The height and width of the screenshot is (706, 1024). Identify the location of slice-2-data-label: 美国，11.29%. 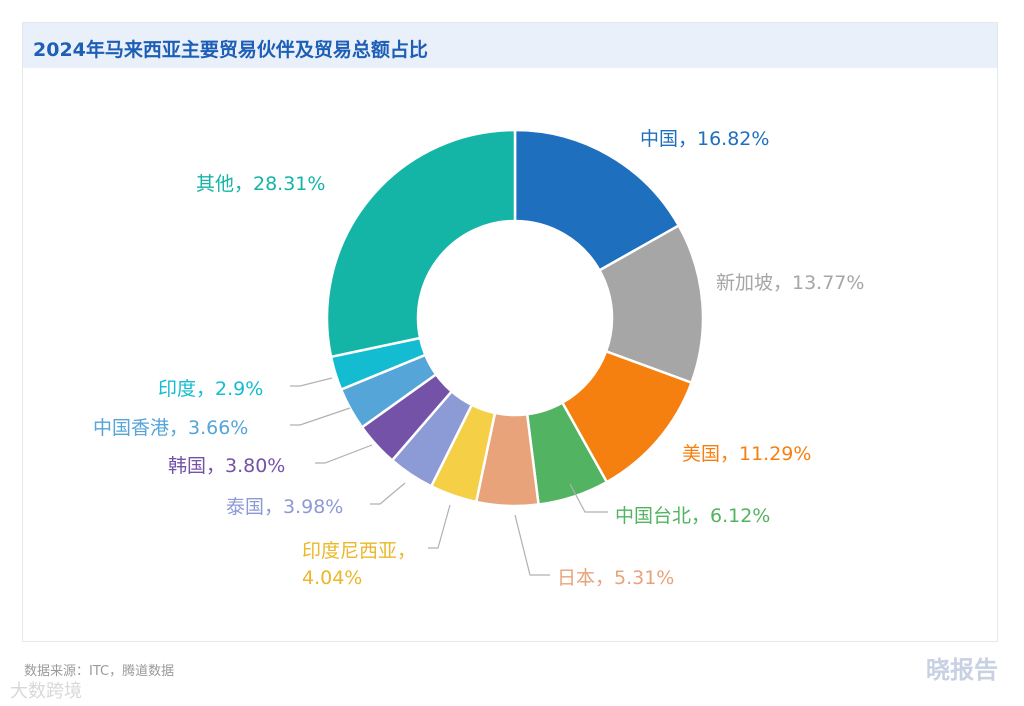
(746, 454).